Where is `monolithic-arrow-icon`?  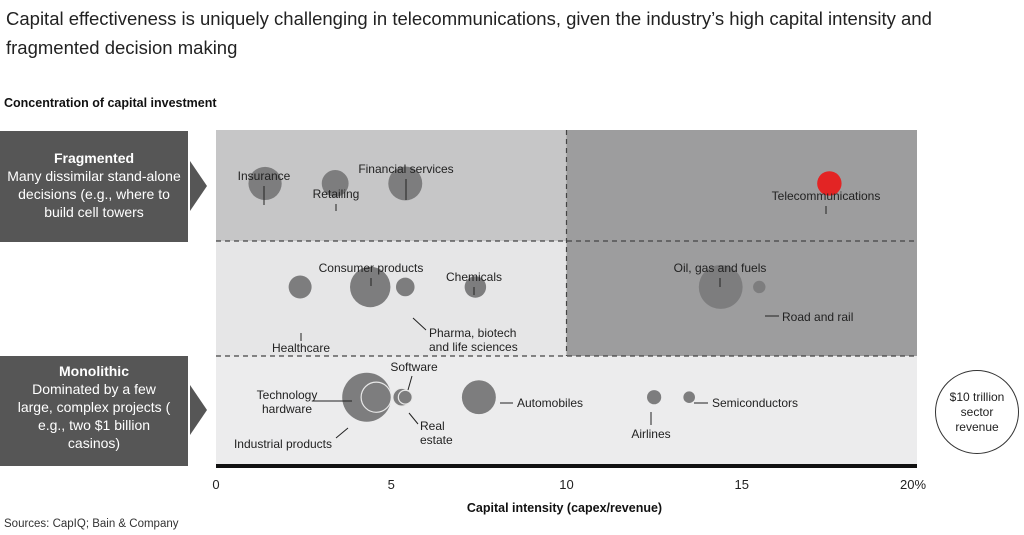 monolithic-arrow-icon is located at coordinates (198, 410).